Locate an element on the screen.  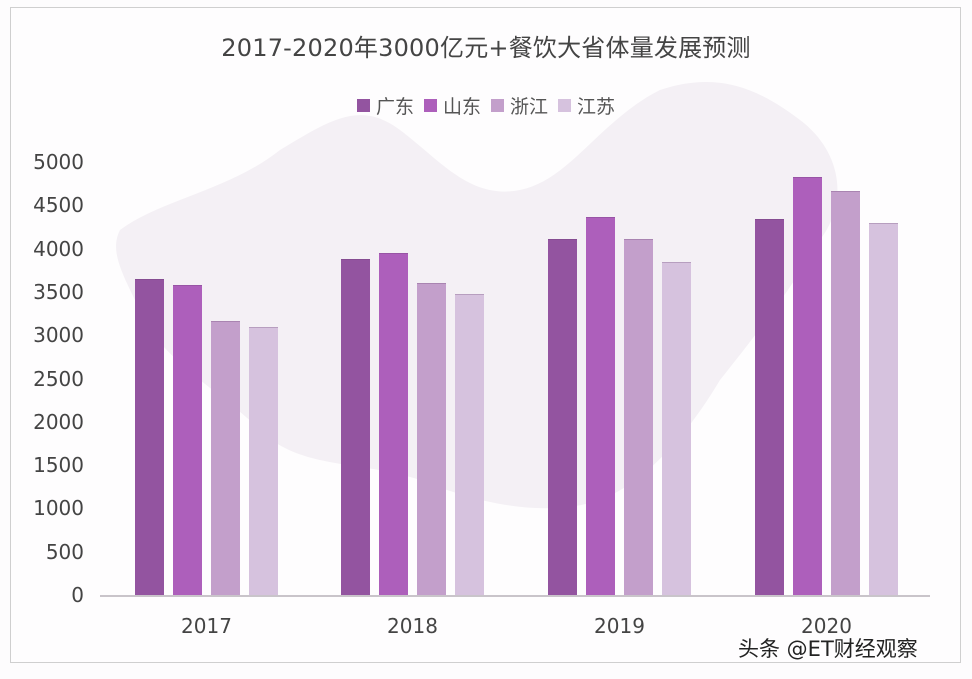
legend-label: 广东 is located at coordinates (394, 107).